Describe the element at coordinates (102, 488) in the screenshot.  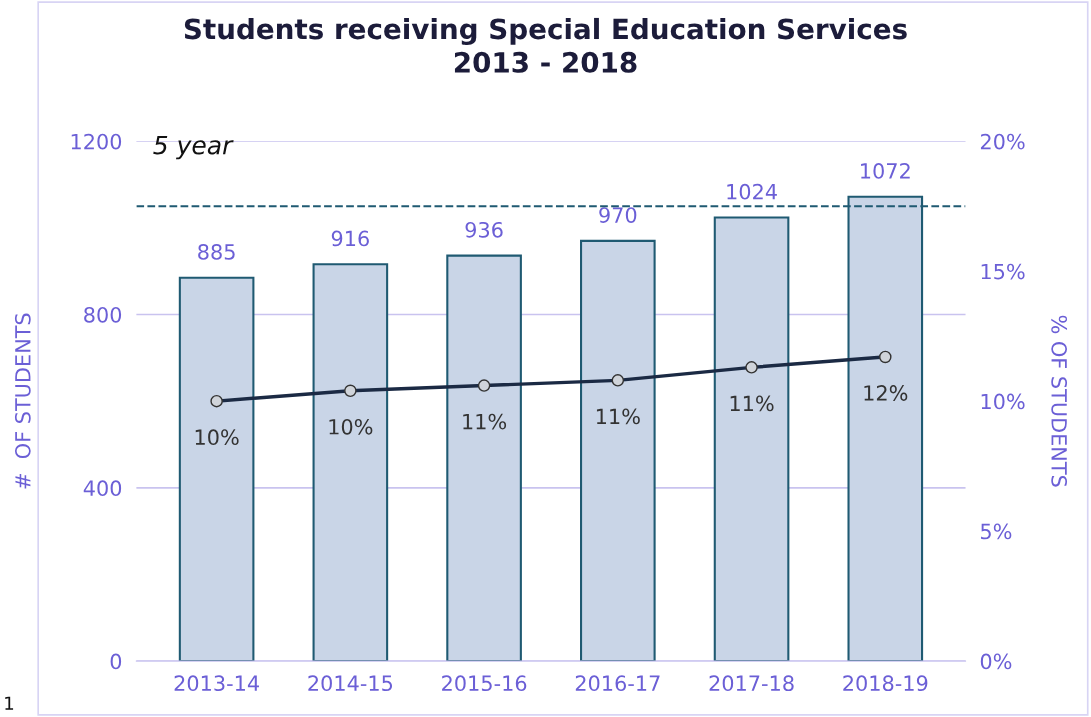
I see `y-tick-label: 400` at that location.